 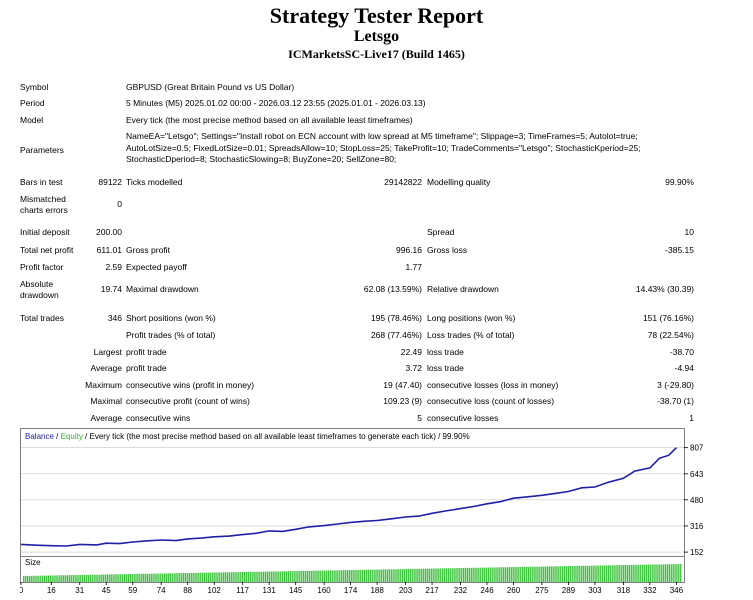 What do you see at coordinates (691, 418) in the screenshot?
I see `avg-cons-losses-value: 1` at bounding box center [691, 418].